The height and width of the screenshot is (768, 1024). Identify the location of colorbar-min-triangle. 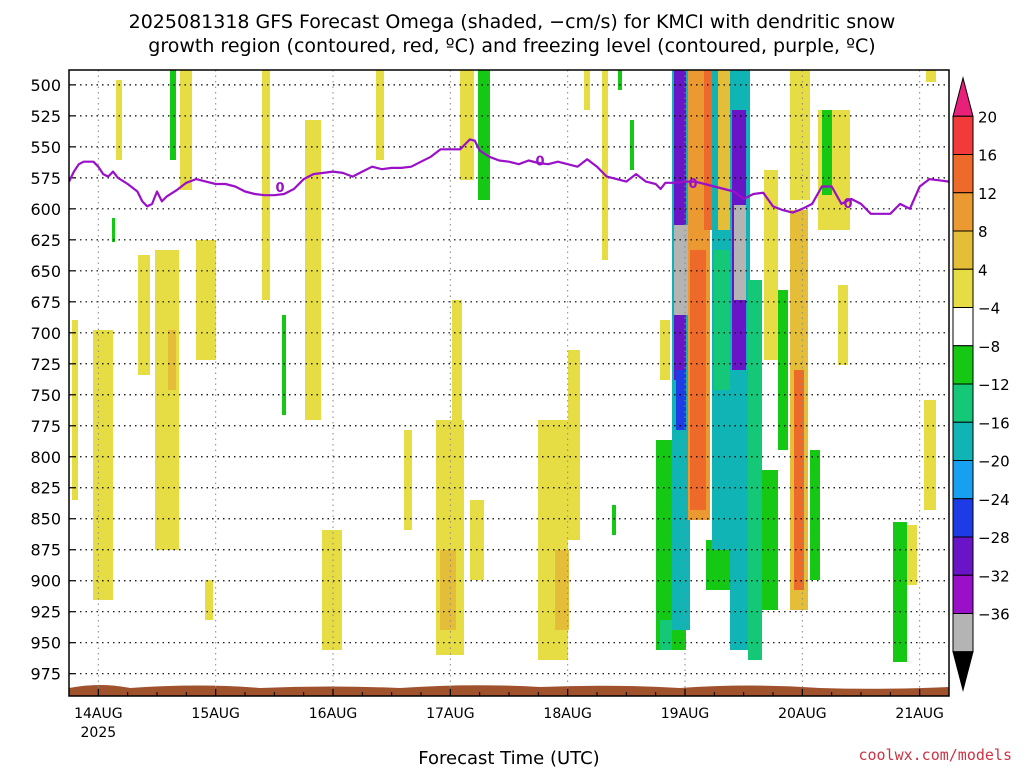
(963, 671).